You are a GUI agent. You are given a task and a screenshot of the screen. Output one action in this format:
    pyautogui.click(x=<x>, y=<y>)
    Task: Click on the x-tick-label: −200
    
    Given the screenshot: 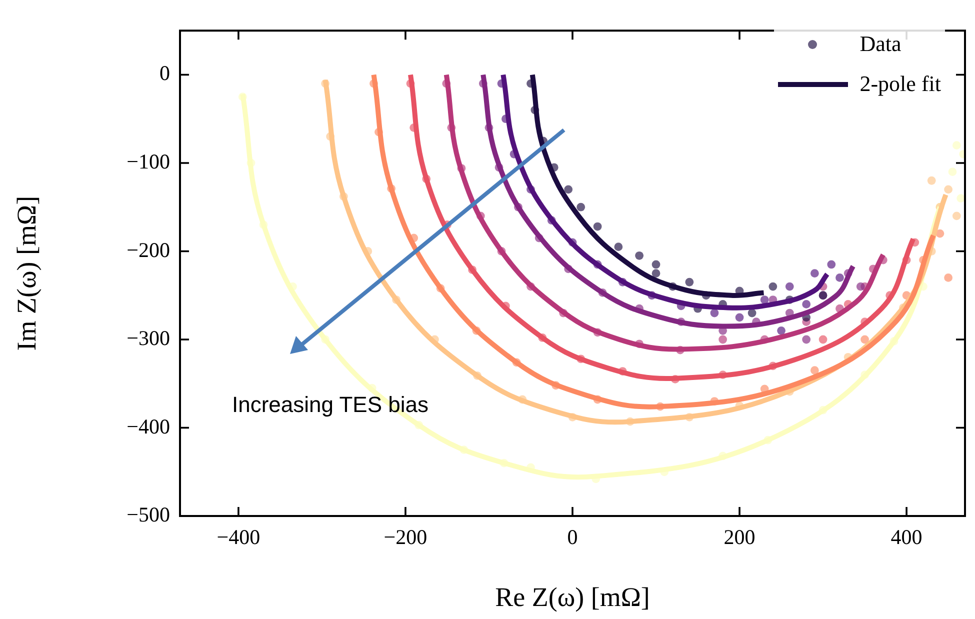 What is the action you would take?
    pyautogui.click(x=406, y=537)
    